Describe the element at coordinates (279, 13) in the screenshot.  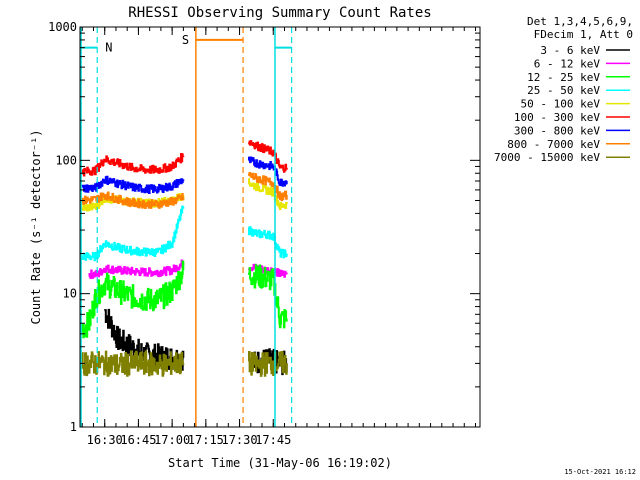
I see `chart-title: RHESSI Observing Summary Count Rates` at that location.